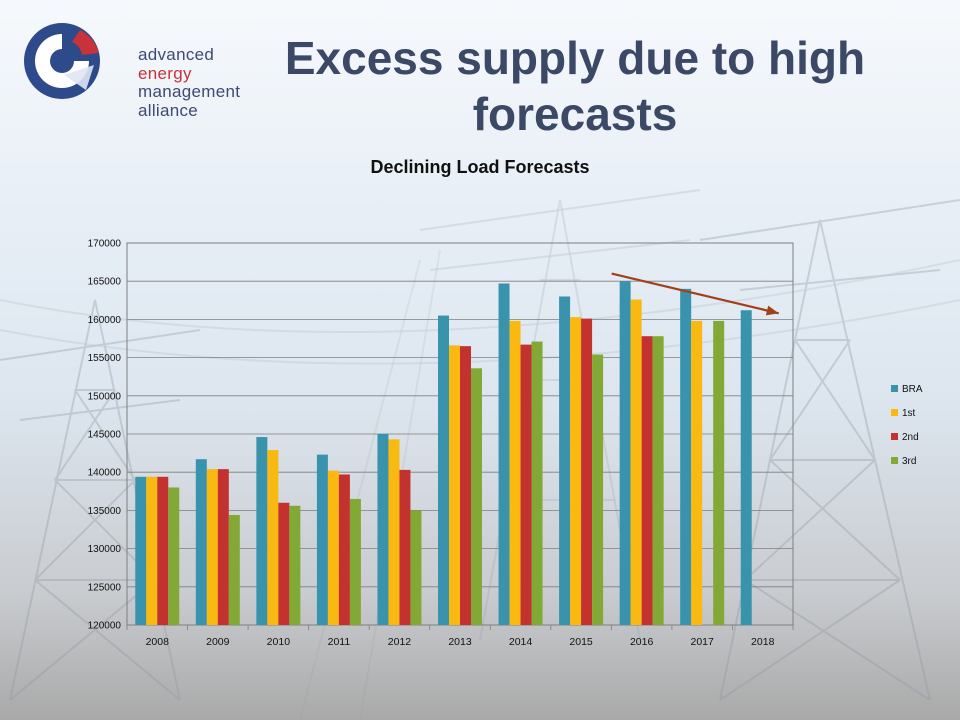  Describe the element at coordinates (416, 567) in the screenshot. I see `bar-3rd-2012` at that location.